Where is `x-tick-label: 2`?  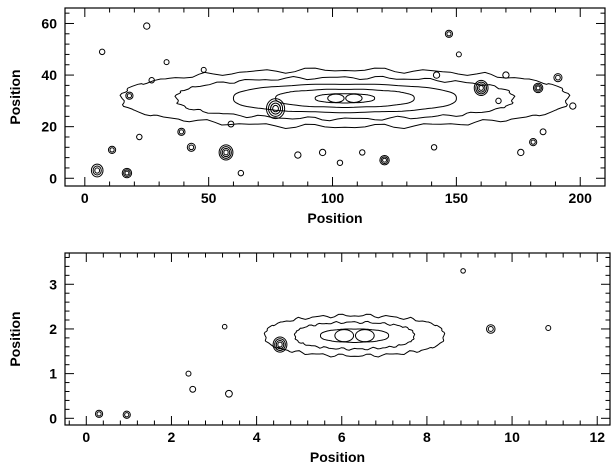
x-tick-label: 2 is located at coordinates (172, 437).